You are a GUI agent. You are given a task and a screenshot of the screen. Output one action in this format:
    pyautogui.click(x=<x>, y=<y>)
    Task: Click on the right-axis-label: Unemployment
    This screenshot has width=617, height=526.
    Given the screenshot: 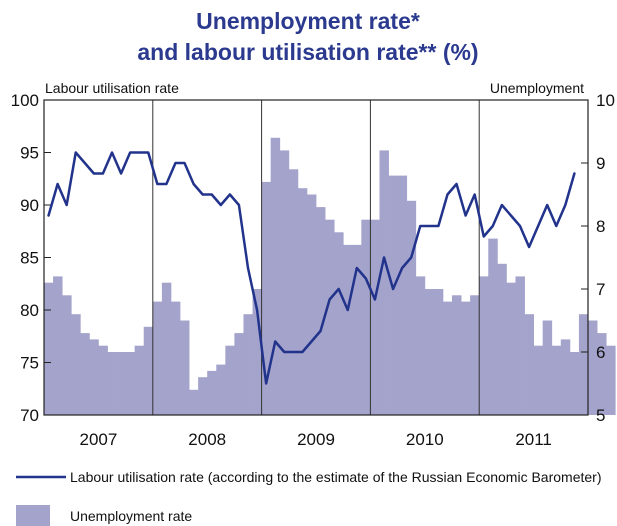 What is the action you would take?
    pyautogui.click(x=537, y=88)
    